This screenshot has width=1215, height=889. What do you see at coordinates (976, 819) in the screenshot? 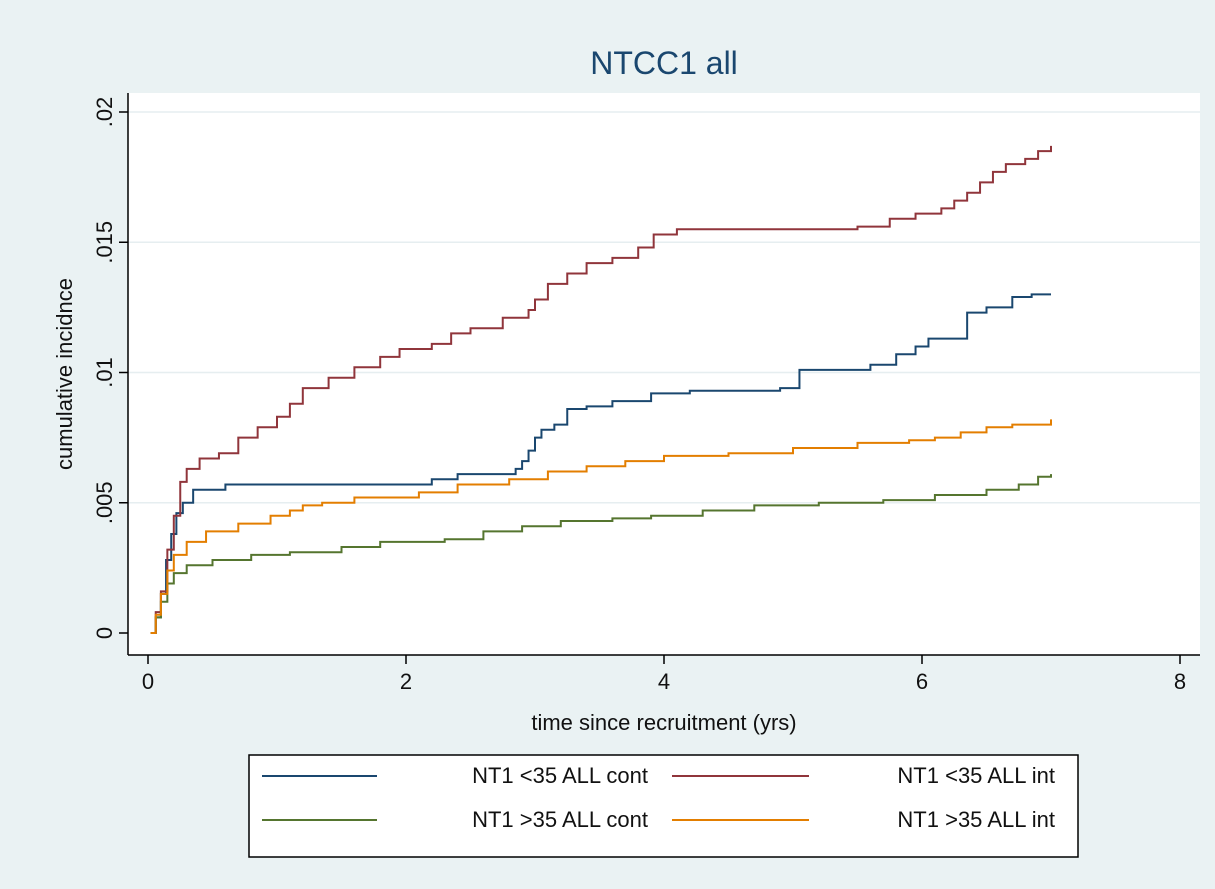
I see `legend-label-3: NT1 >35 ALL int` at bounding box center [976, 819].